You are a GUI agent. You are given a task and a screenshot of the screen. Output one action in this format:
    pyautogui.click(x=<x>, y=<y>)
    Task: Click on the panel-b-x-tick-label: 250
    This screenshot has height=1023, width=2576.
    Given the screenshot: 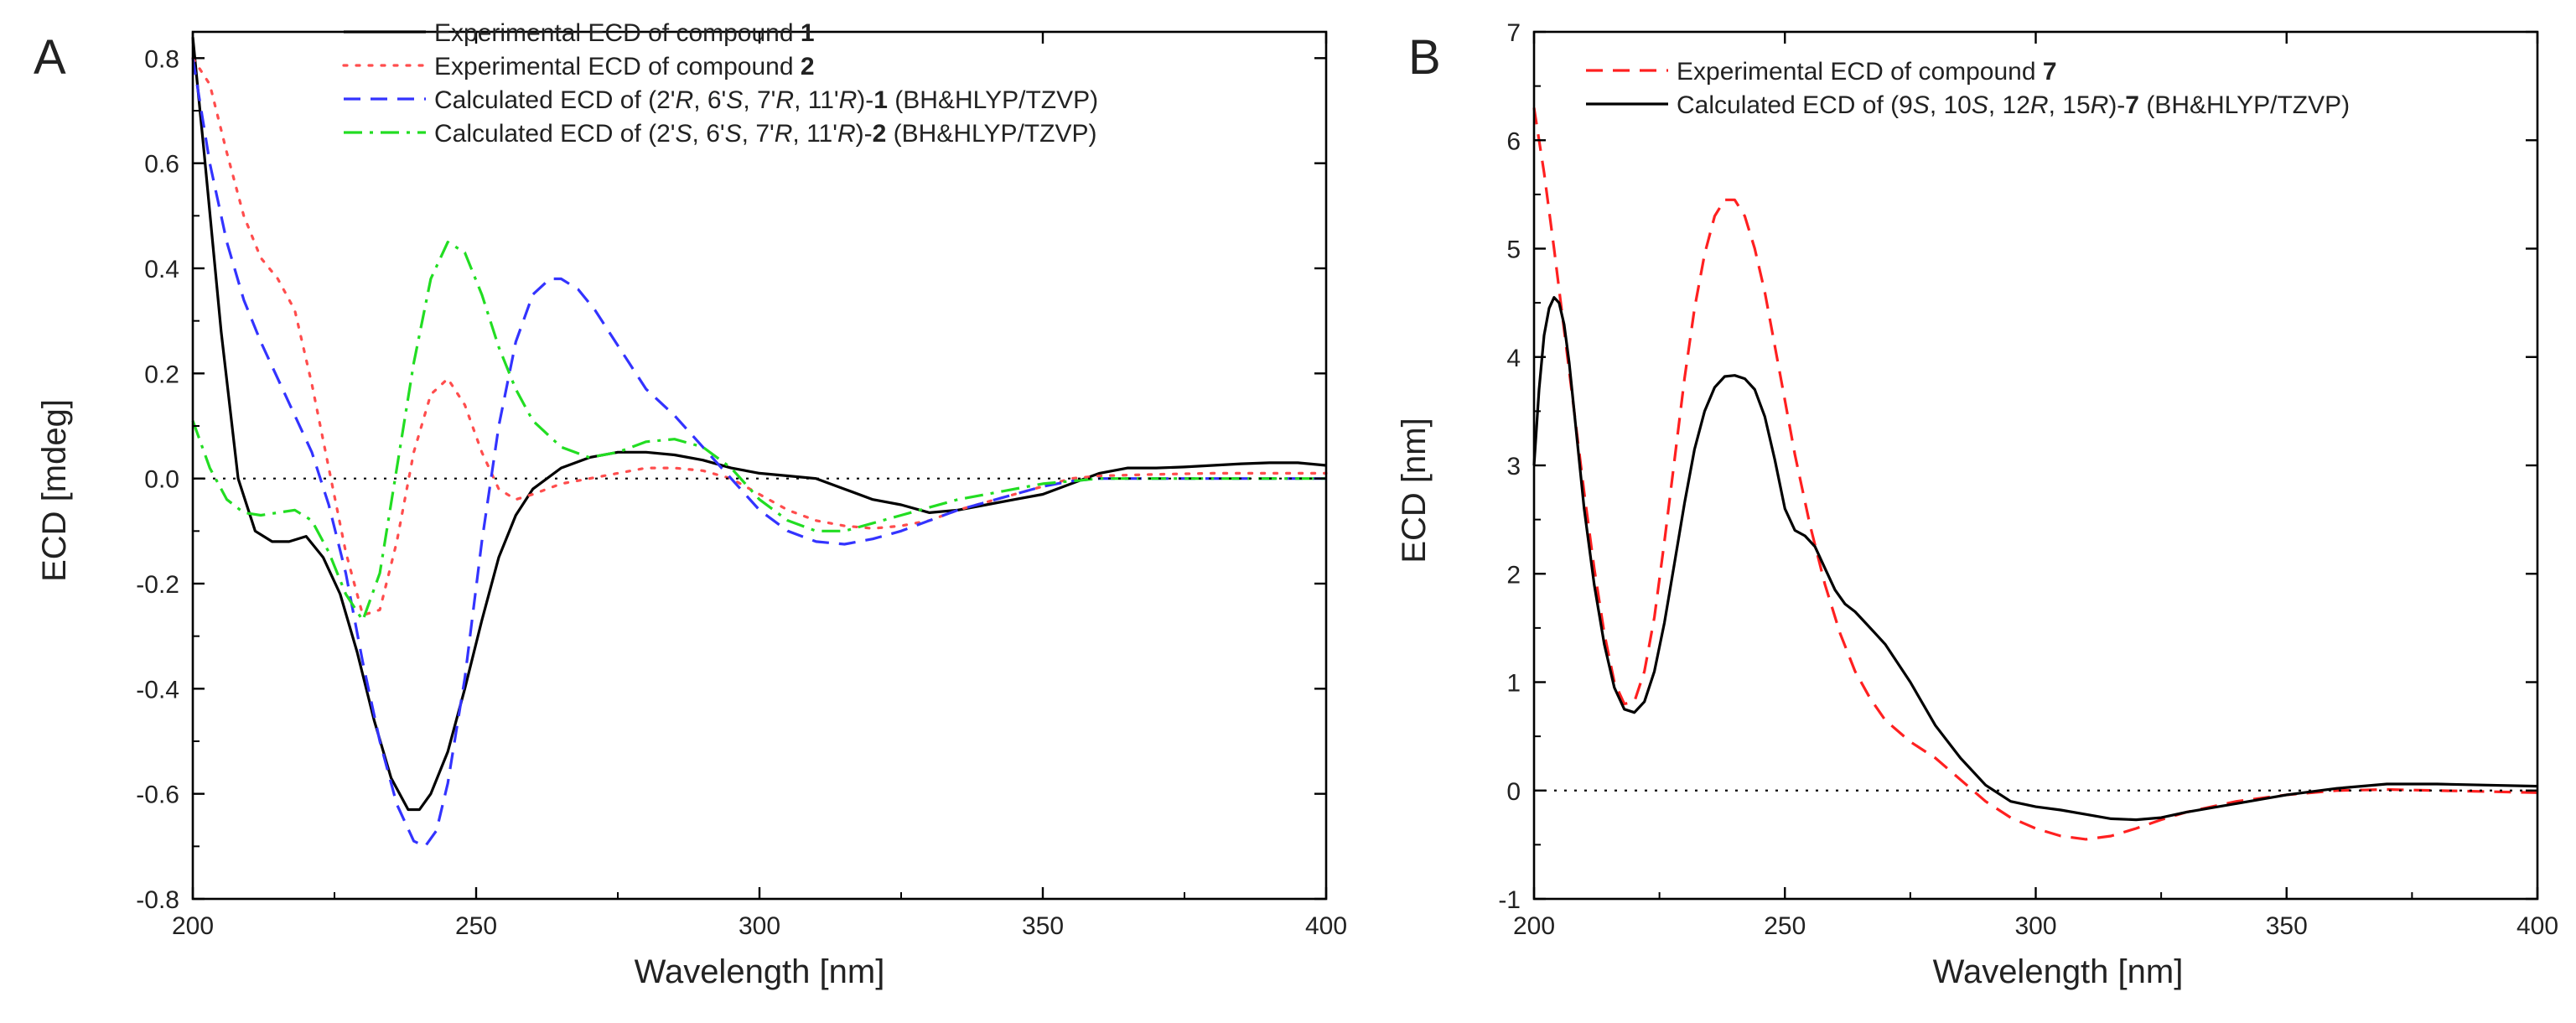 What is the action you would take?
    pyautogui.click(x=1785, y=926)
    